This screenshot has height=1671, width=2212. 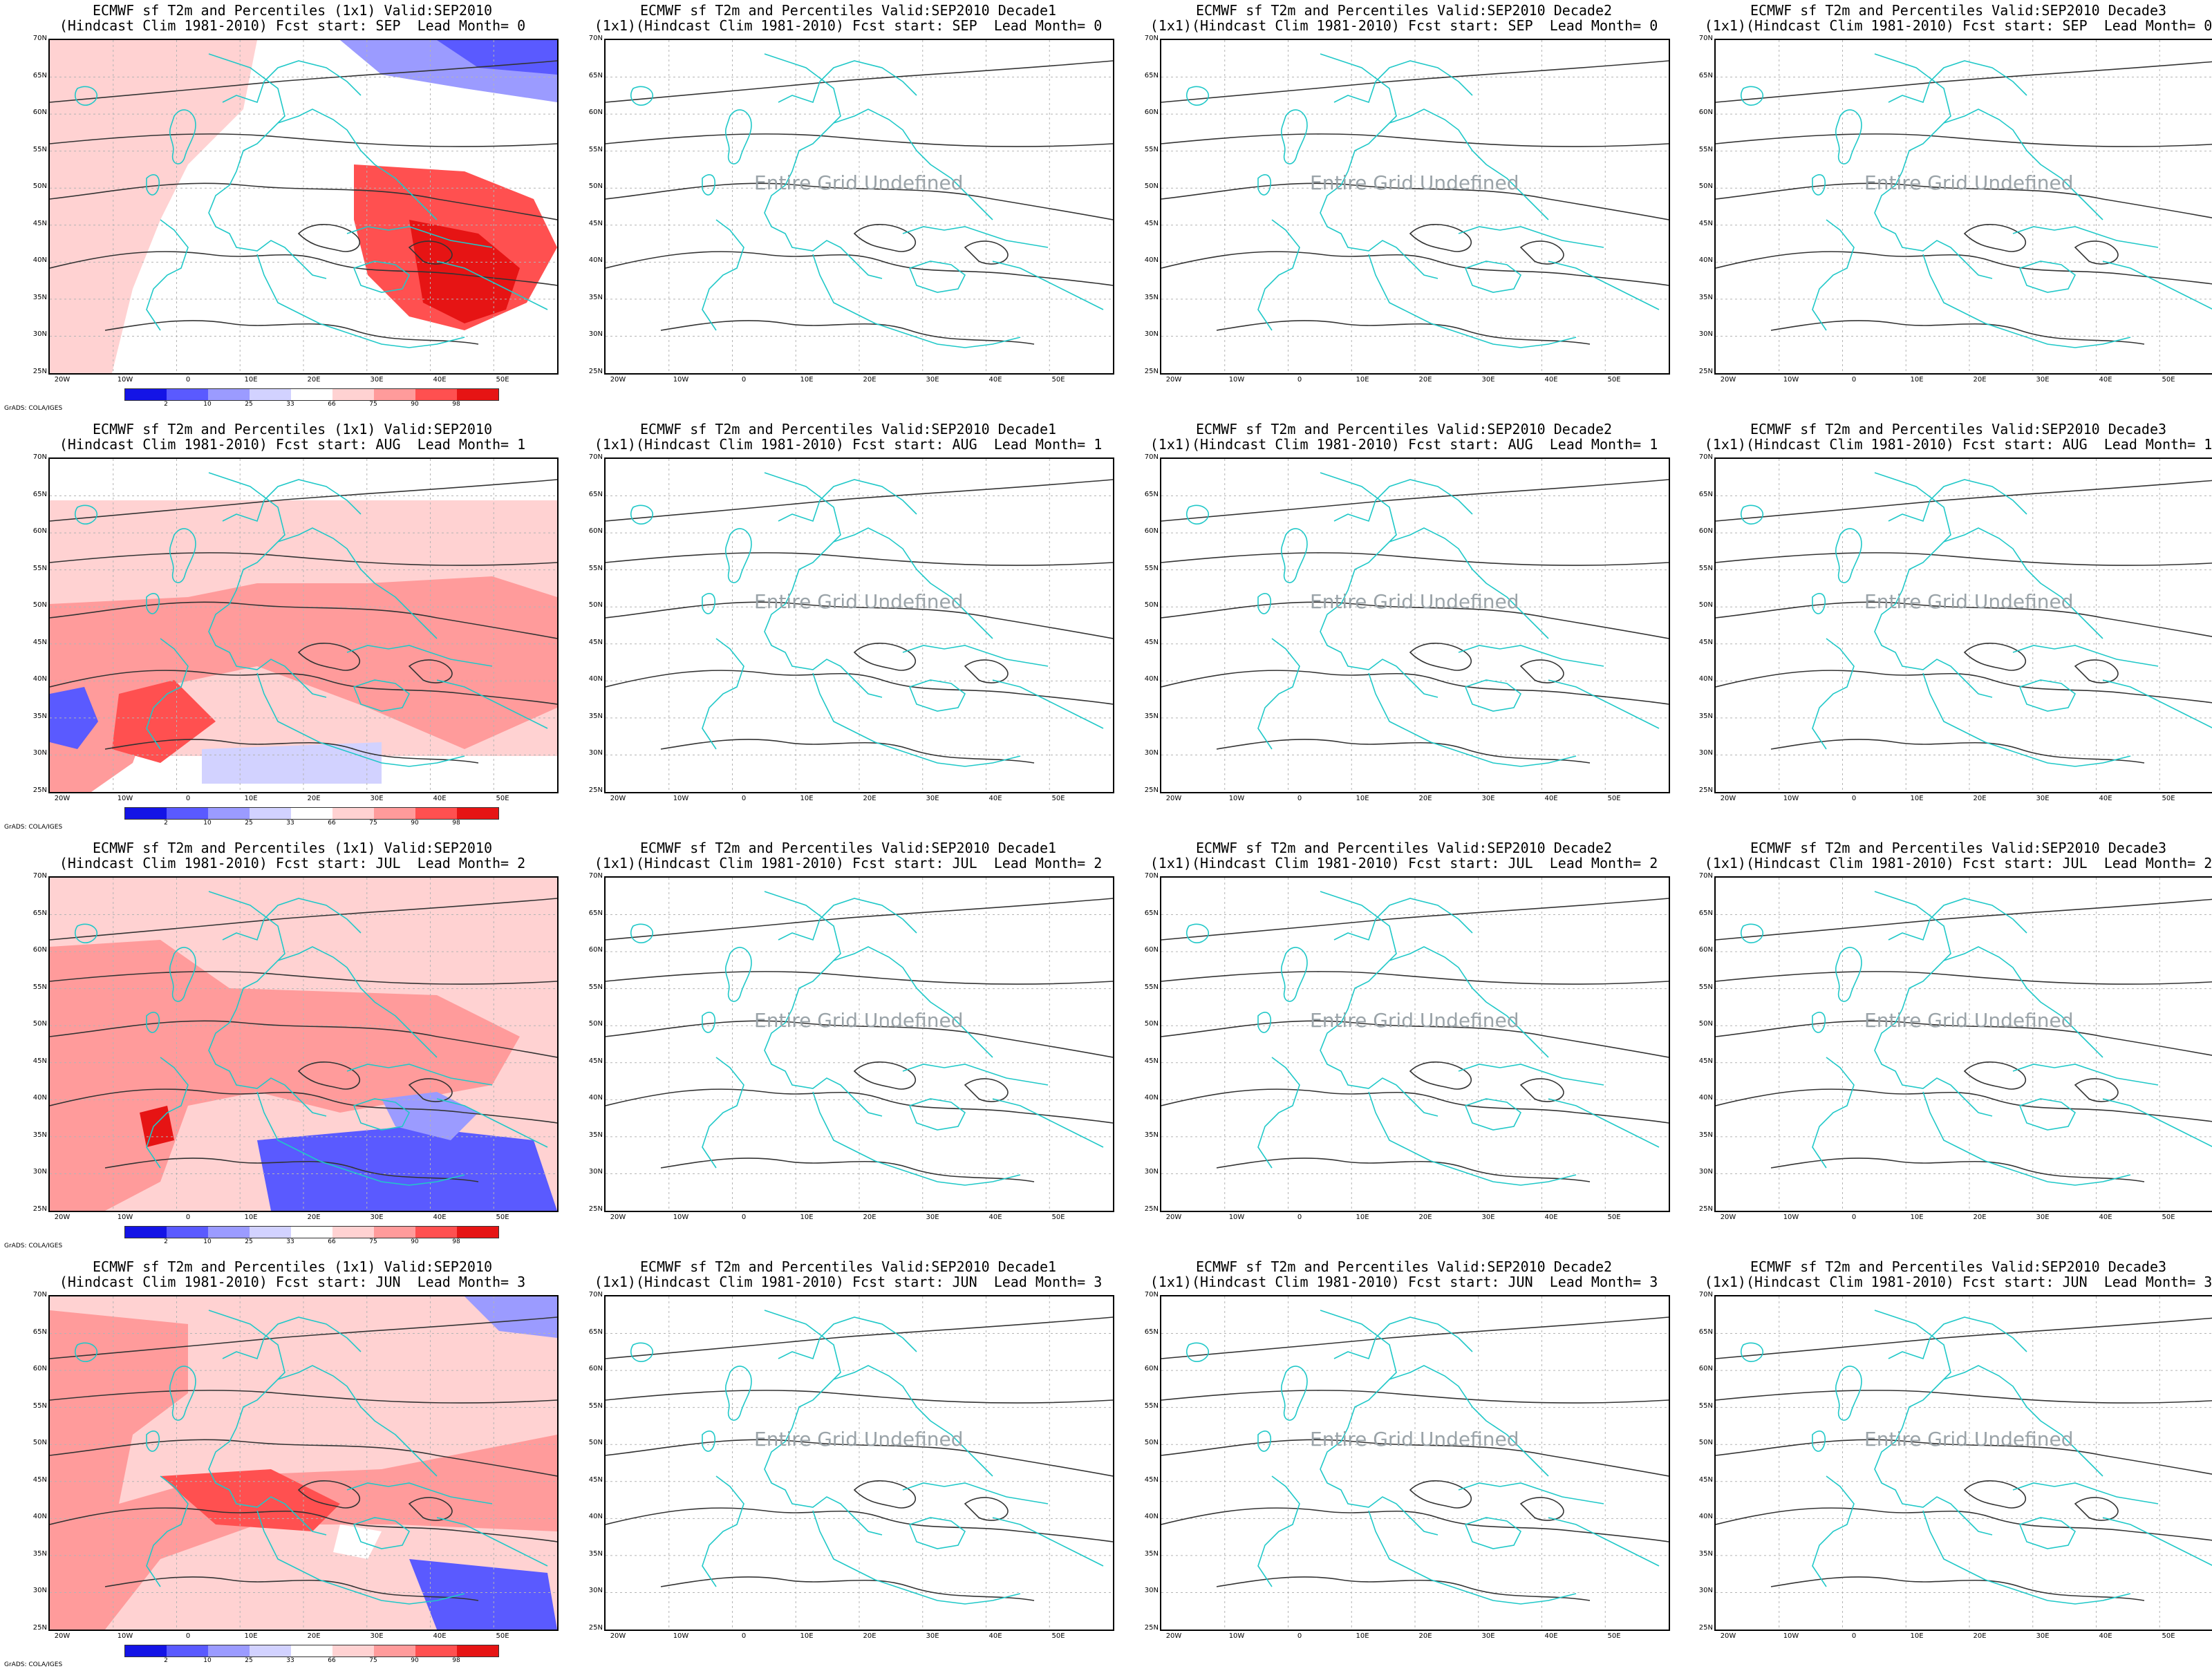 I want to click on percentile-colorbar, so click(x=311, y=1651).